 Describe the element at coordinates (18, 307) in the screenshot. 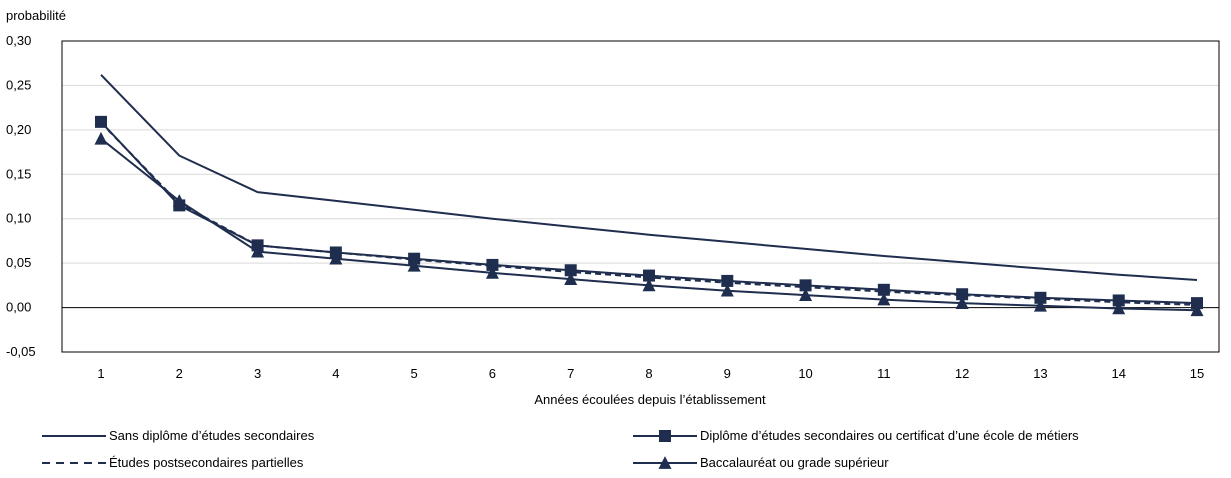

I see `y-tick-label: 0,00` at that location.